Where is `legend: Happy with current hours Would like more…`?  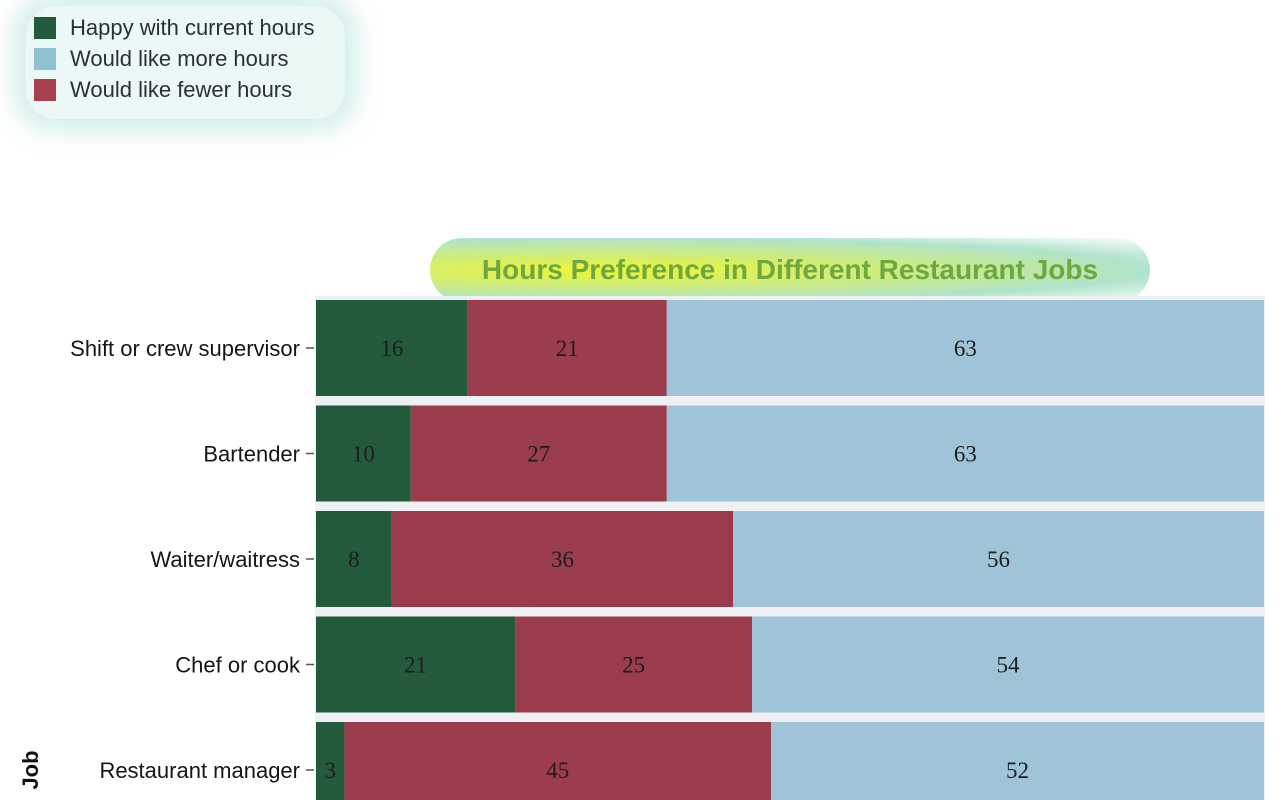 legend: Happy with current hours Would like more… is located at coordinates (185, 62).